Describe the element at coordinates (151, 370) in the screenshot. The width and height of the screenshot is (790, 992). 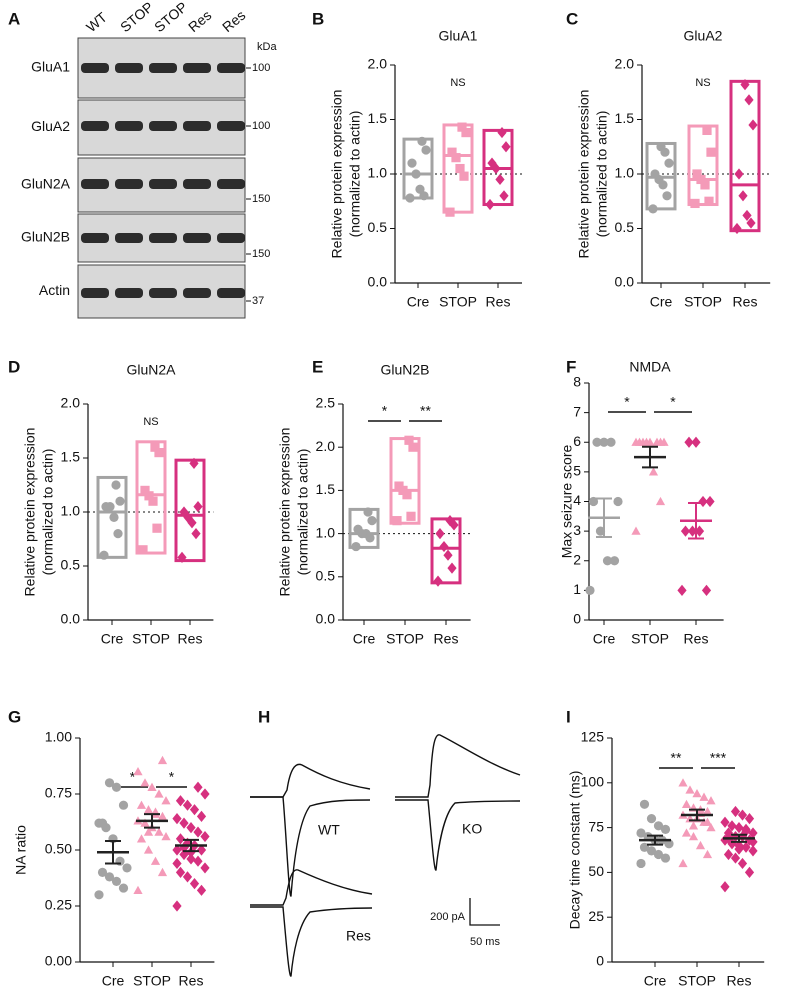
I see `chart-title: GluN2A` at that location.